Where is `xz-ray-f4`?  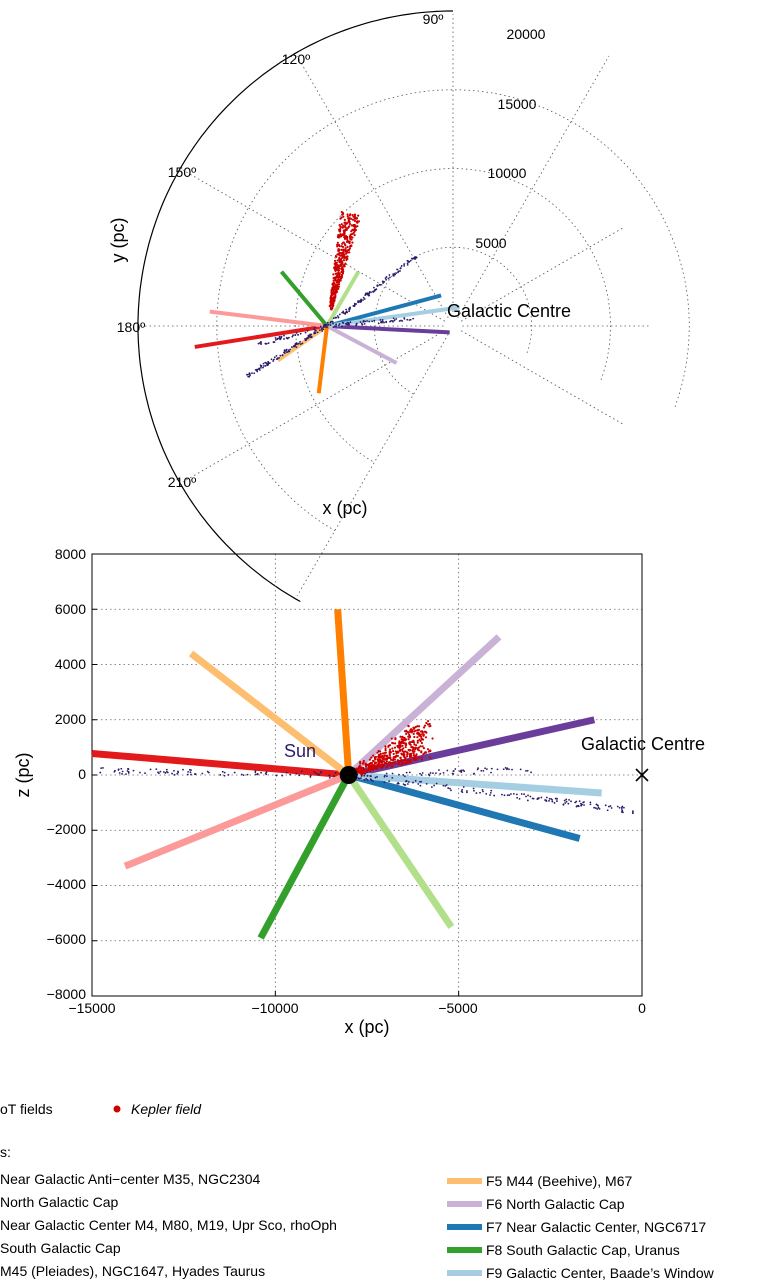
xz-ray-f4 is located at coordinates (400, 851).